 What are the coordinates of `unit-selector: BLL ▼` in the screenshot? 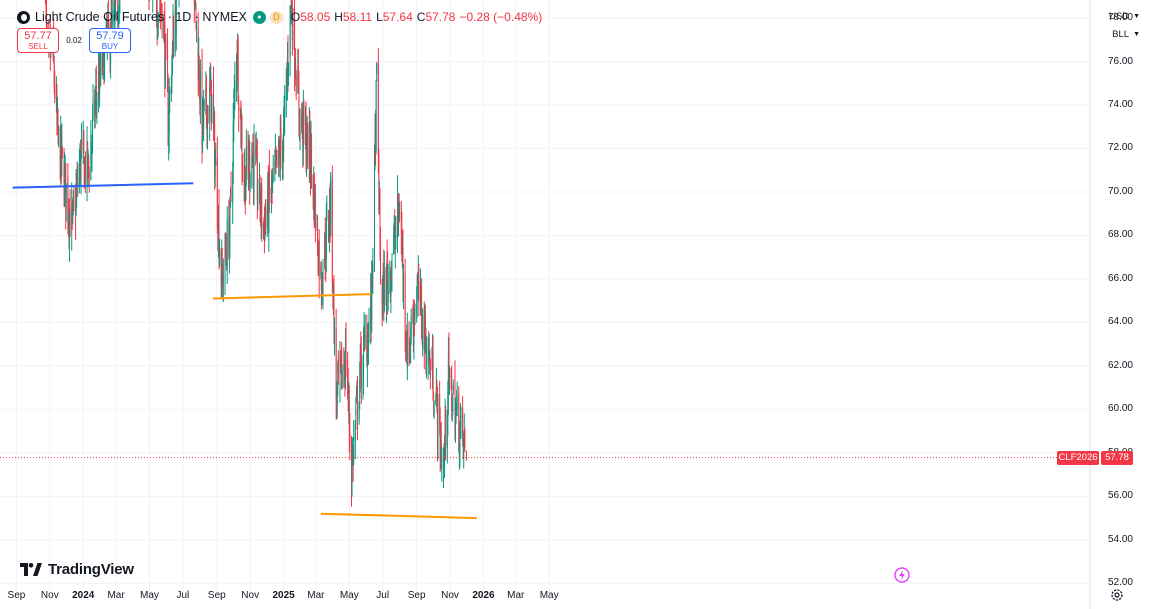 It's located at (1126, 34).